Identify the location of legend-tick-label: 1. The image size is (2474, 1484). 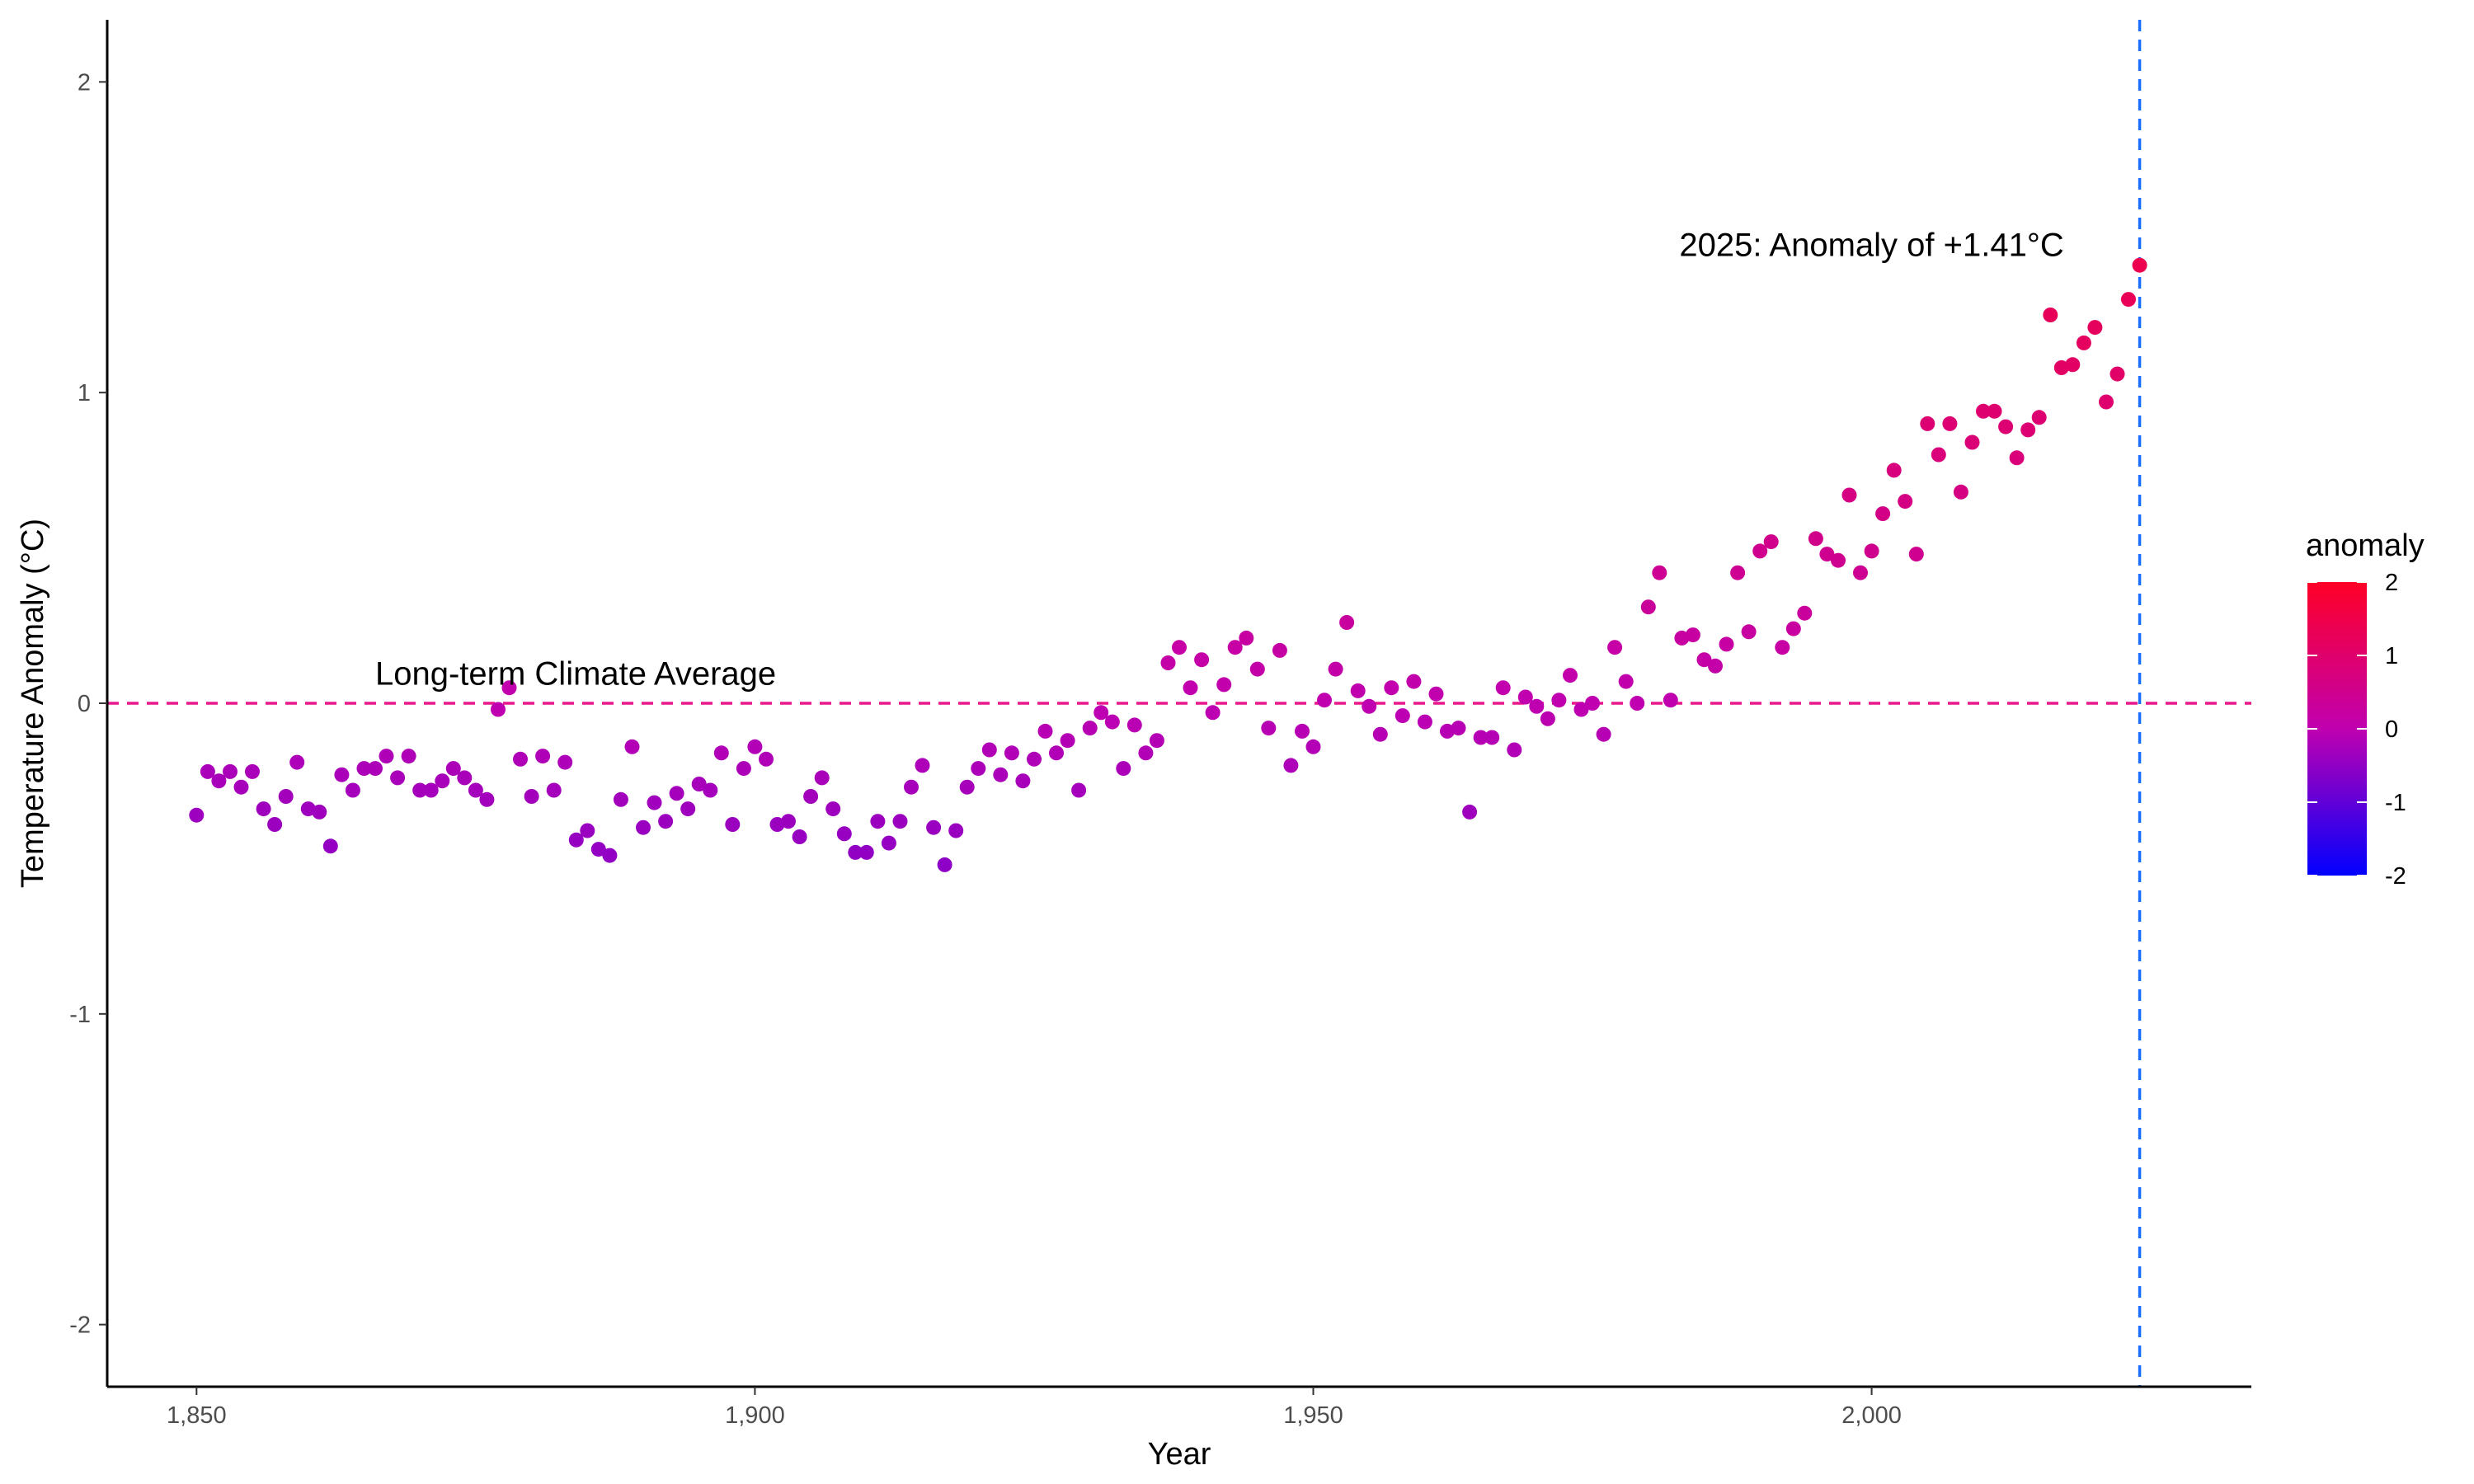
(2391, 656).